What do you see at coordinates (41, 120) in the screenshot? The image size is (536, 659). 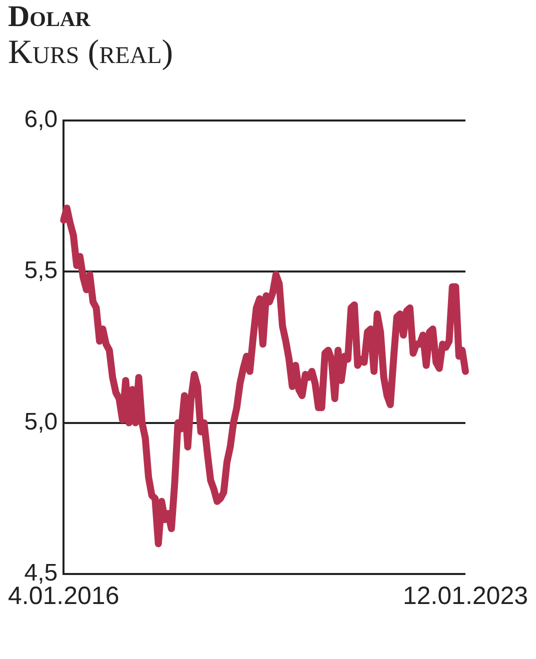 I see `y-tick-label: 6,0` at bounding box center [41, 120].